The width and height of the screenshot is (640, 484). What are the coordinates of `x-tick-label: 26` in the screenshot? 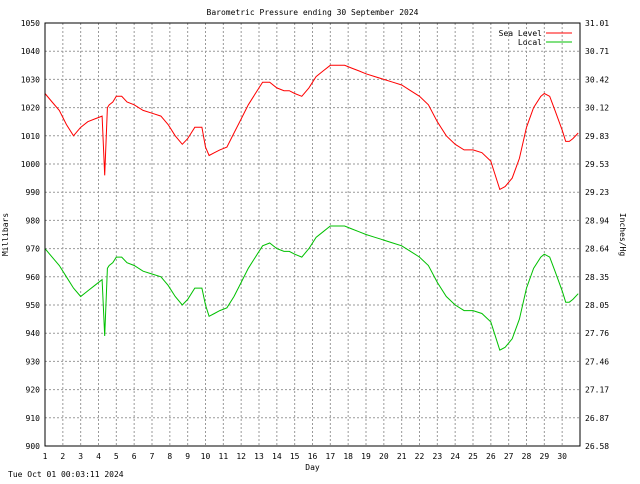 It's located at (491, 456).